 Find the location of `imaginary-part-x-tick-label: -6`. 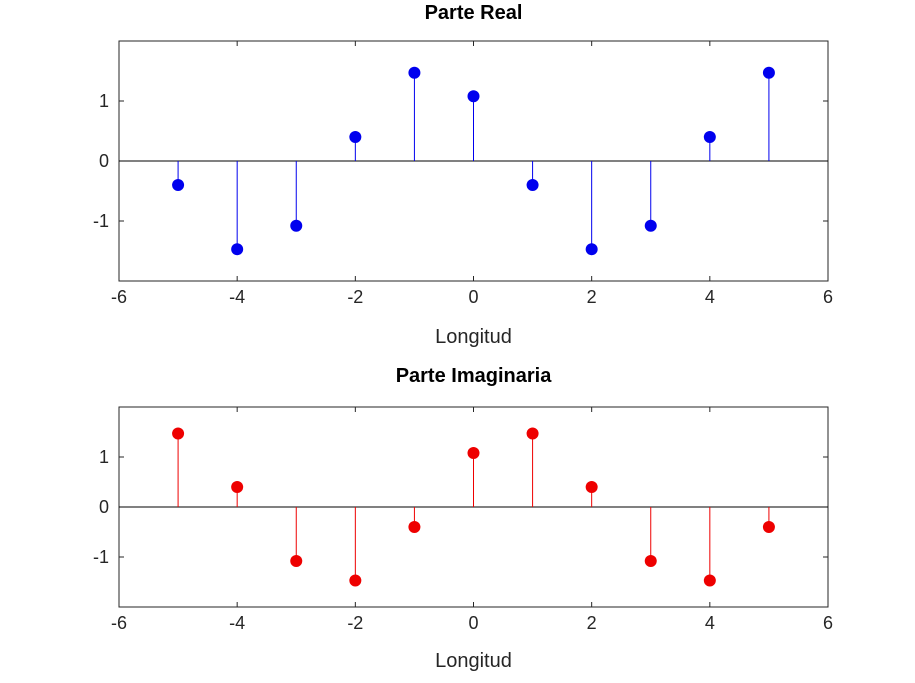

imaginary-part-x-tick-label: -6 is located at coordinates (119, 623).